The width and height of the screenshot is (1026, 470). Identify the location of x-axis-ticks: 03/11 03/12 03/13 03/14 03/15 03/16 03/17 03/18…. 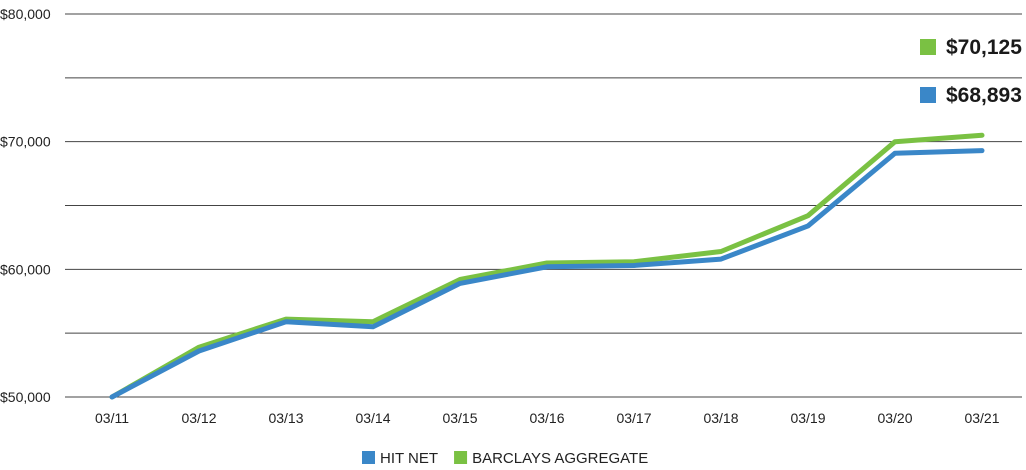
(547, 418).